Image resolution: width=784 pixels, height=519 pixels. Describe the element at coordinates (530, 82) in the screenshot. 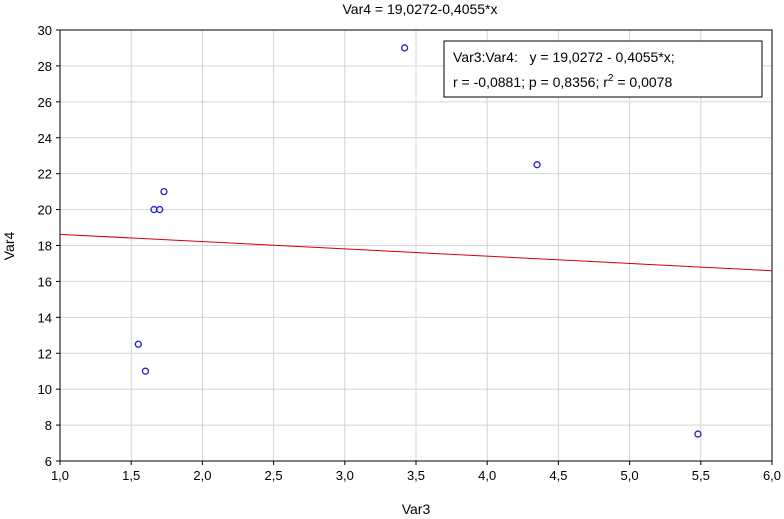

I see `legend-line-2-prefix: r = -0,0881; p = 0,8356; r` at that location.